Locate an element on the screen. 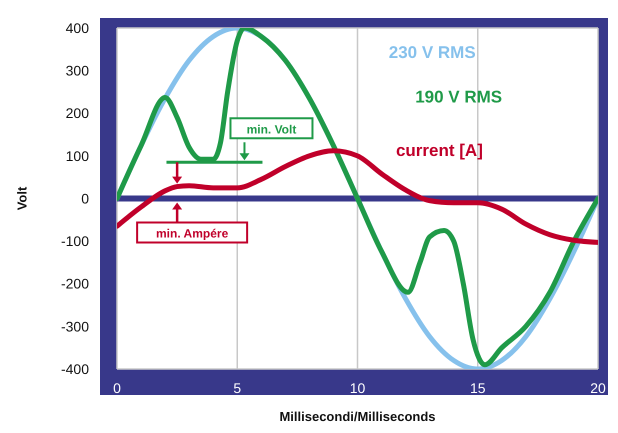 The image size is (618, 433). y-axis-title: Volt is located at coordinates (22, 198).